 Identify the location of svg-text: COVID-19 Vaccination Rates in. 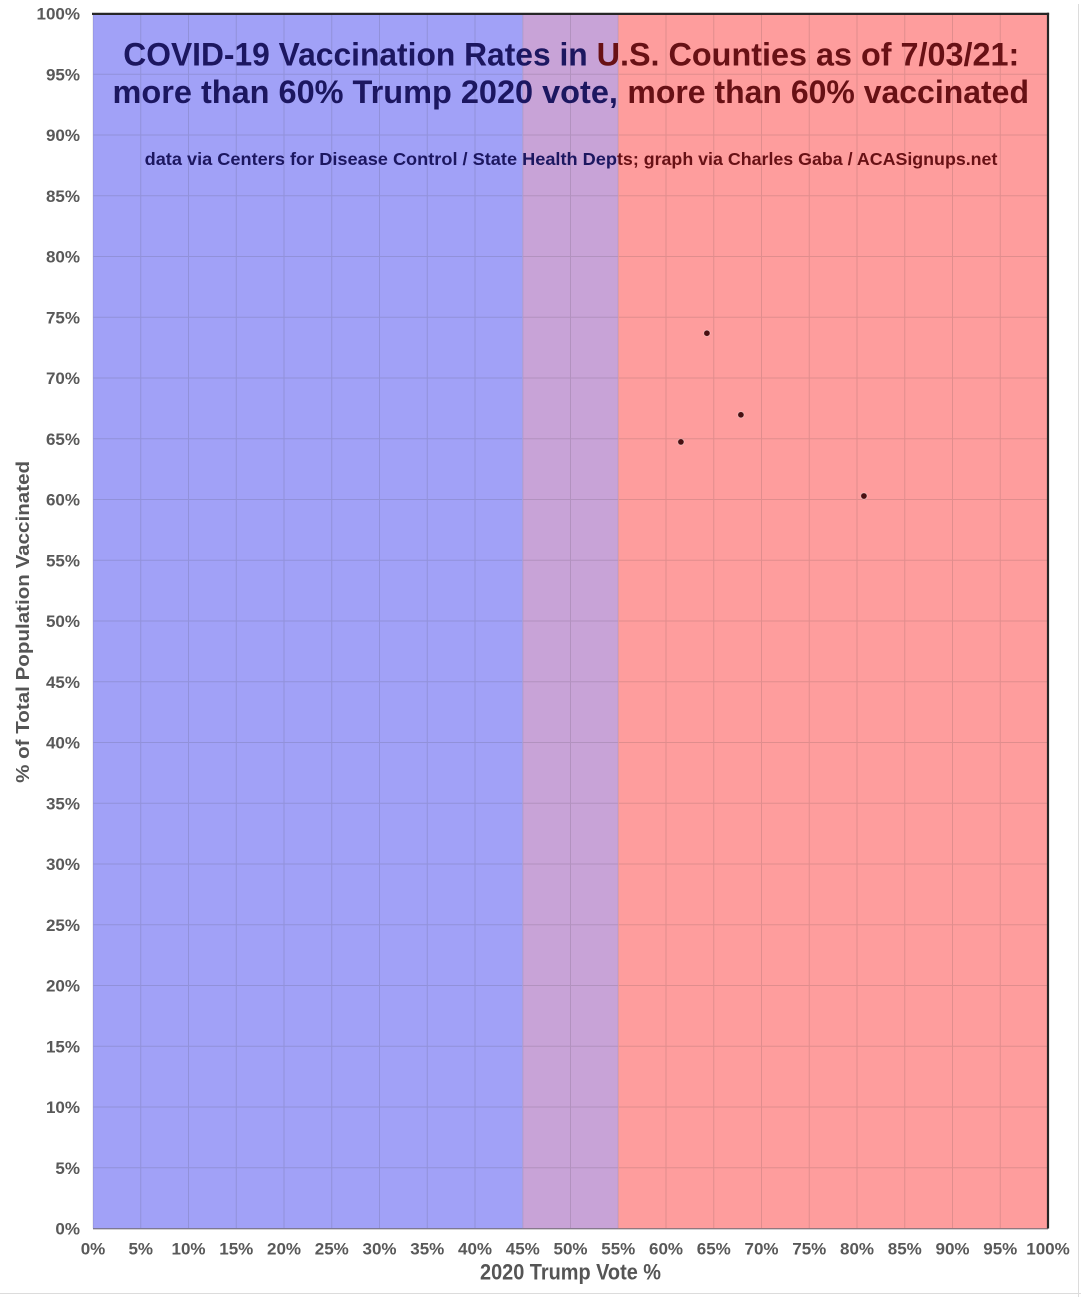
(355, 55).